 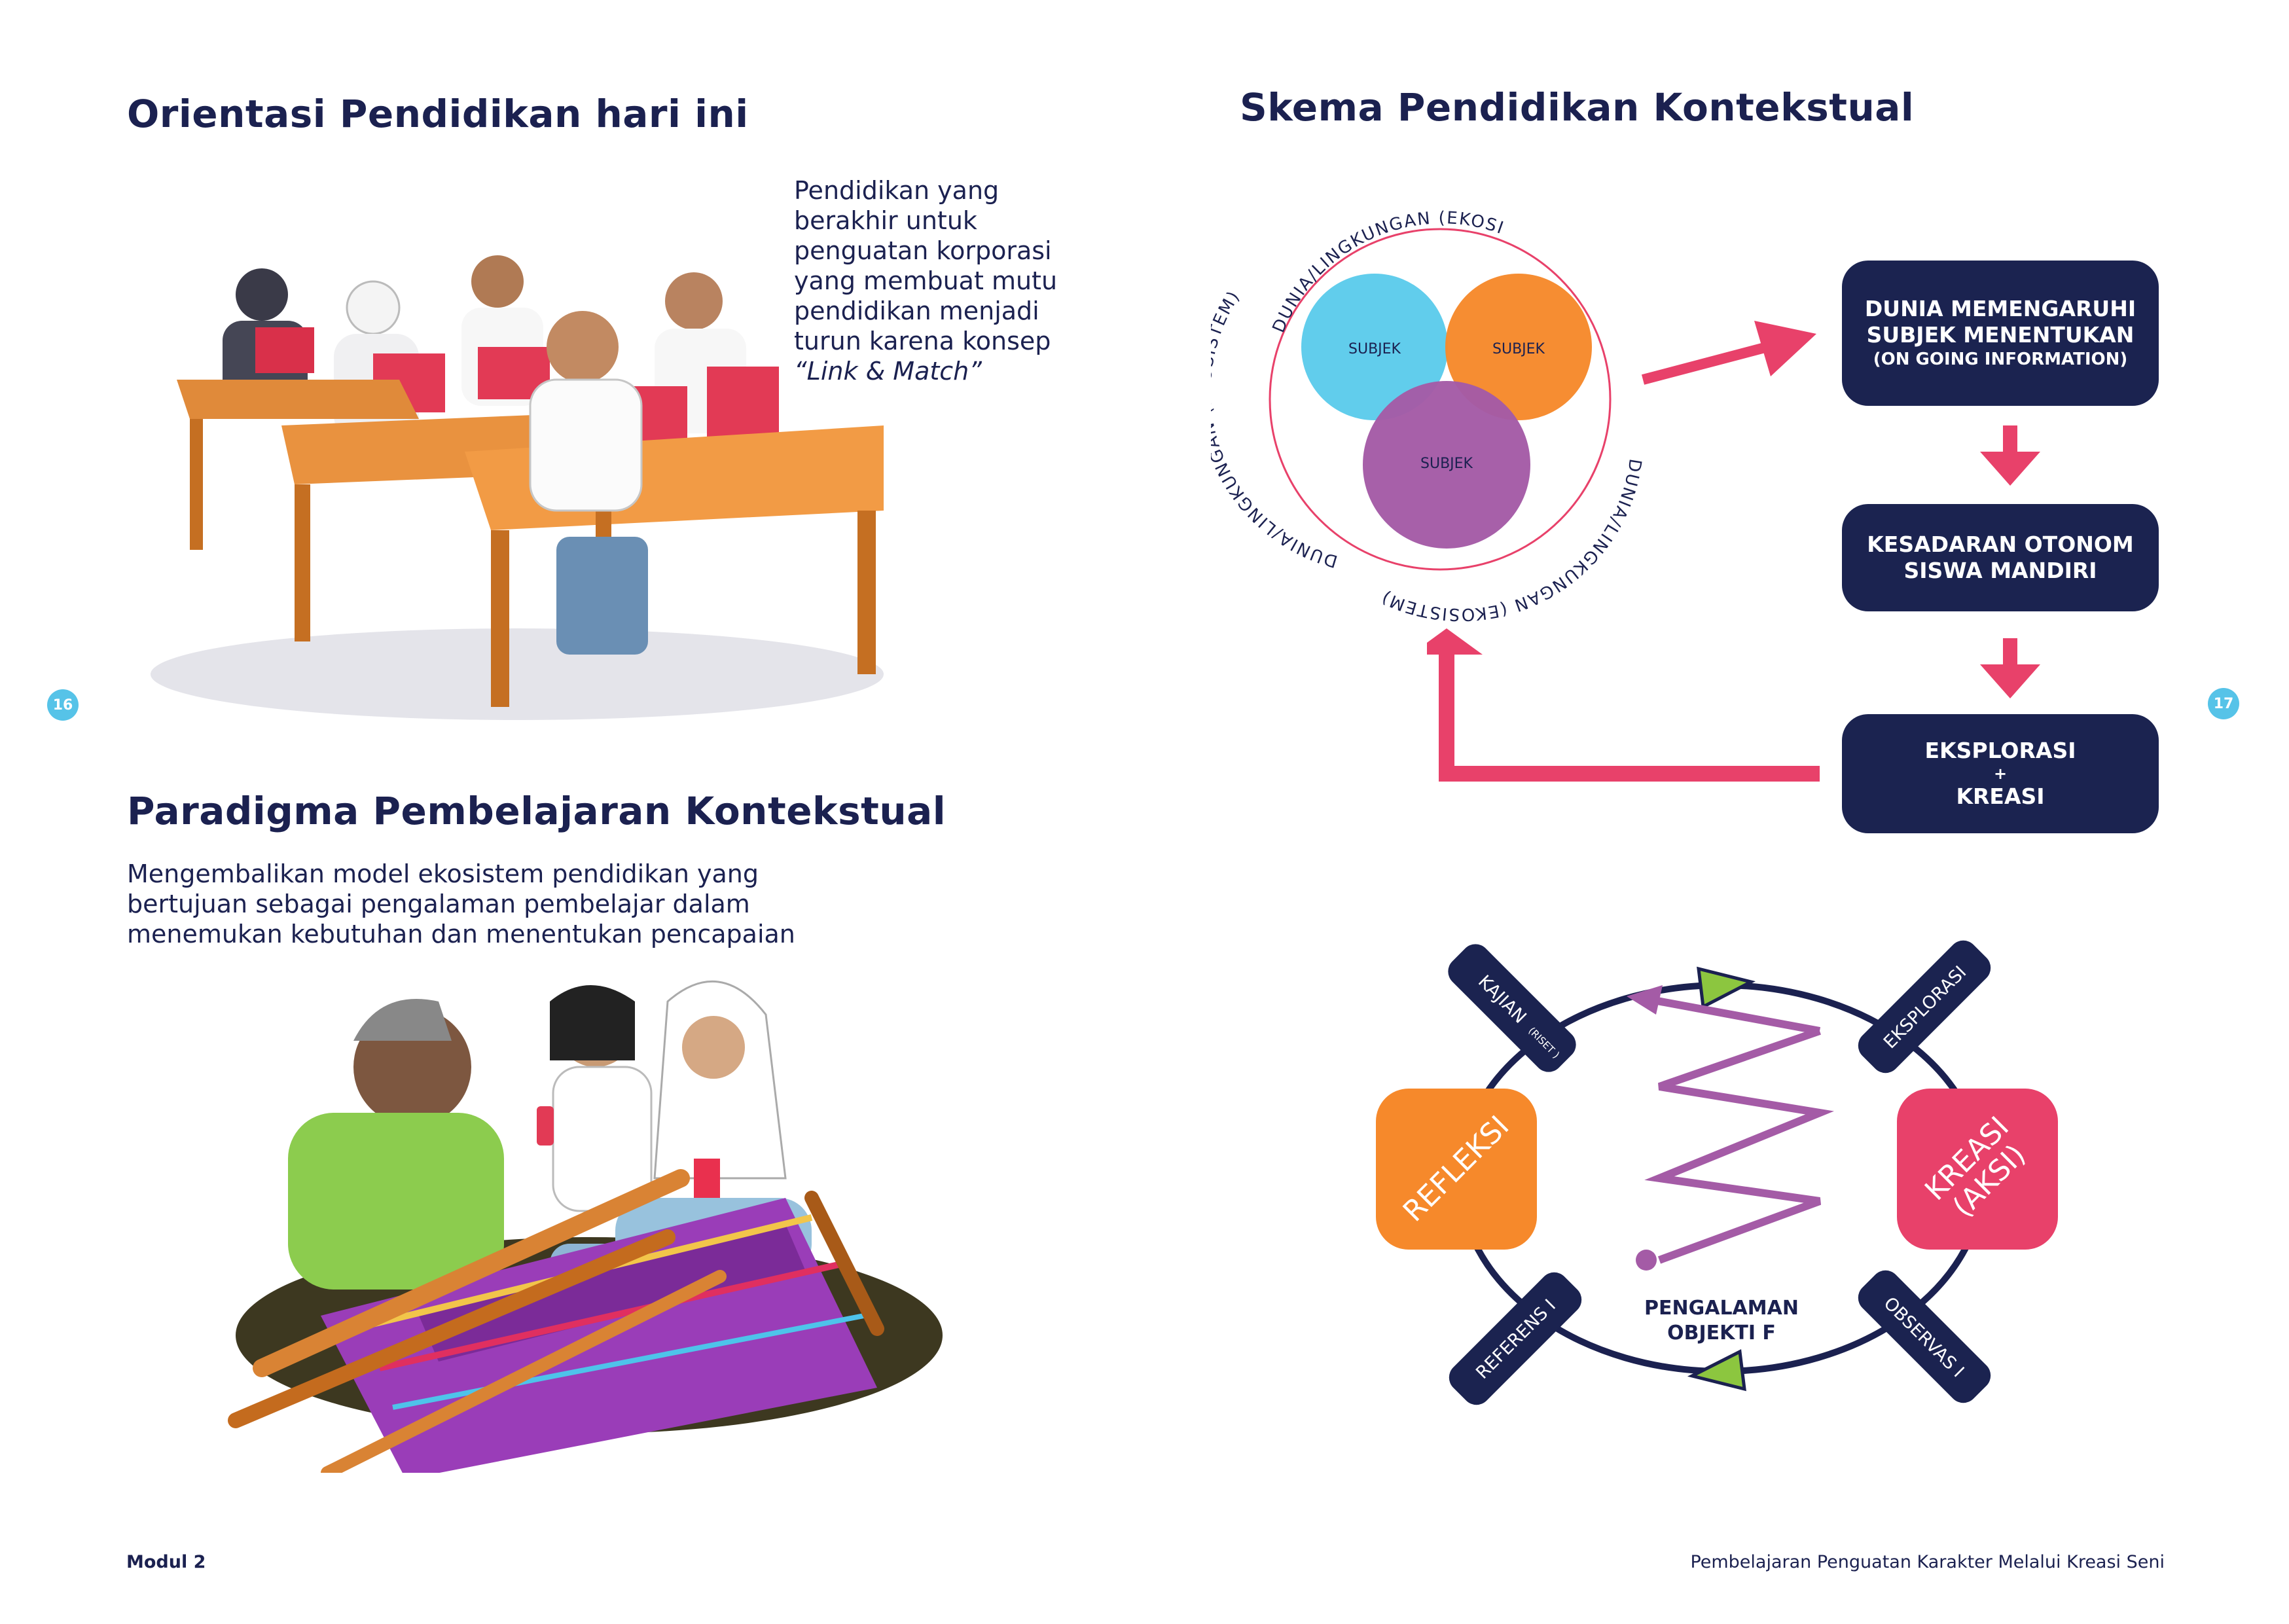 What do you see at coordinates (1739, 1145) in the screenshot?
I see `zigzag-line` at bounding box center [1739, 1145].